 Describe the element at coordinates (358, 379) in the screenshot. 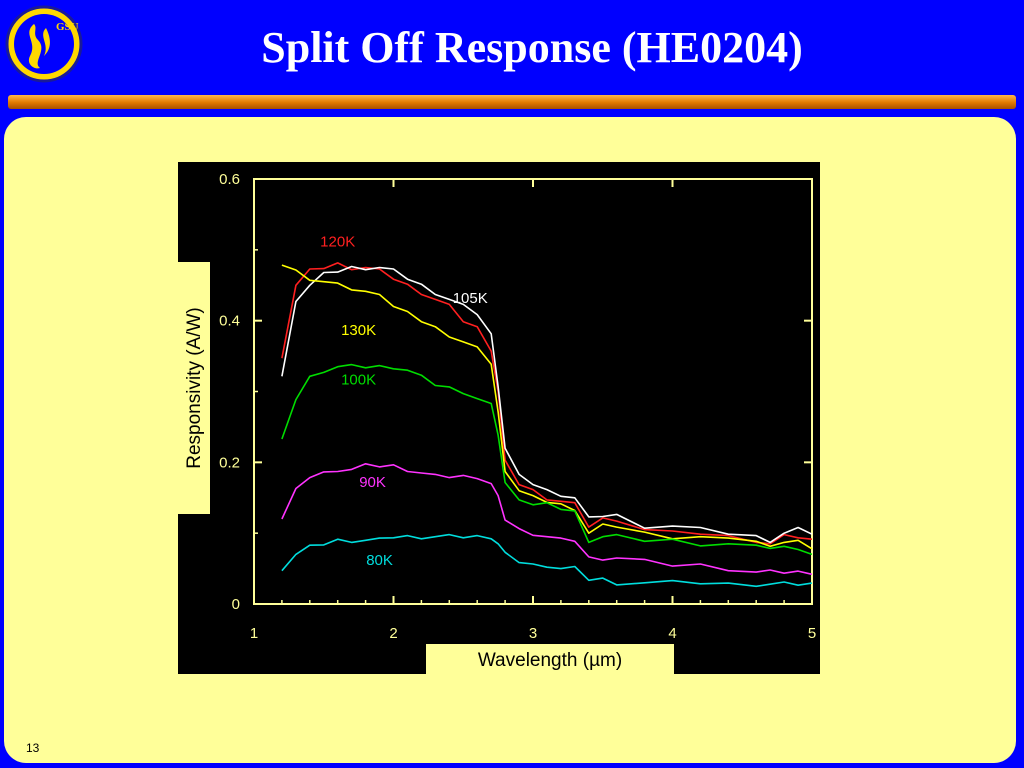

I see `series-label-100k: 100K` at that location.